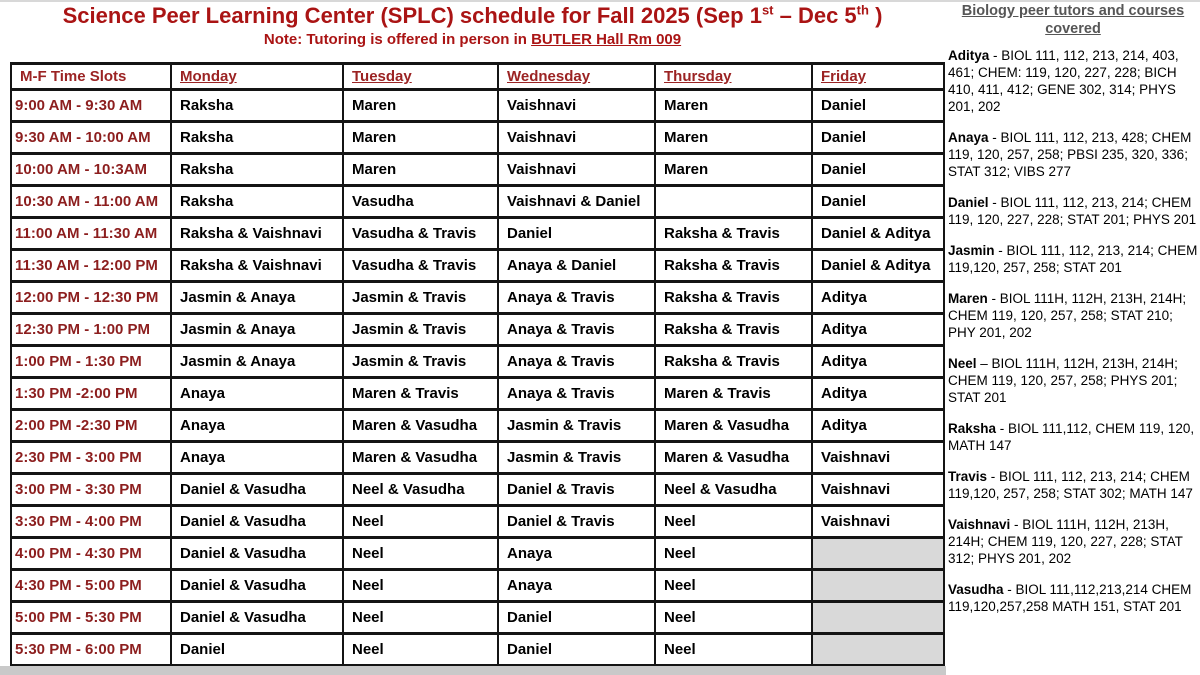  What do you see at coordinates (968, 202) in the screenshot?
I see `tutor-name: Daniel` at bounding box center [968, 202].